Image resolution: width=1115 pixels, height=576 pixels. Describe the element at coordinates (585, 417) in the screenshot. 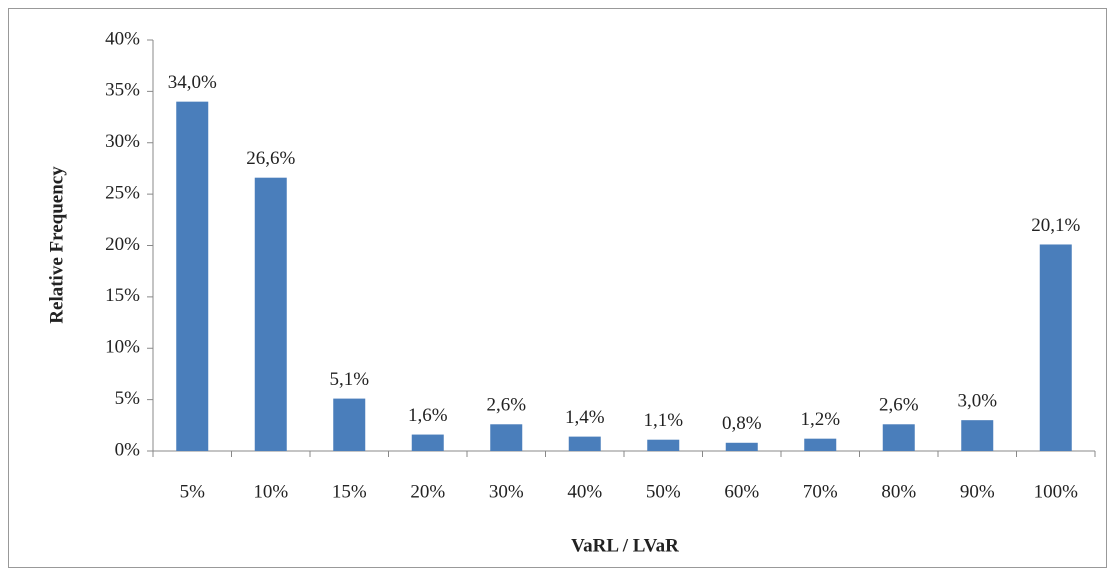

I see `value-label: 1,4%` at that location.